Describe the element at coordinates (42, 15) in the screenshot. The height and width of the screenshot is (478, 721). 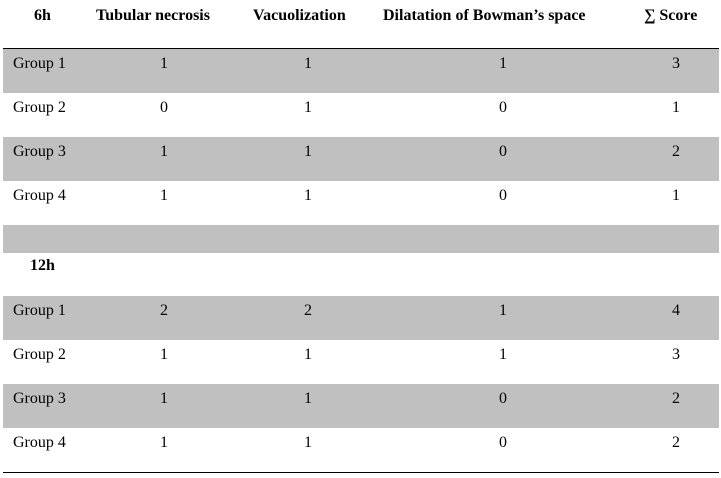
I see `header-6h: 6h` at that location.